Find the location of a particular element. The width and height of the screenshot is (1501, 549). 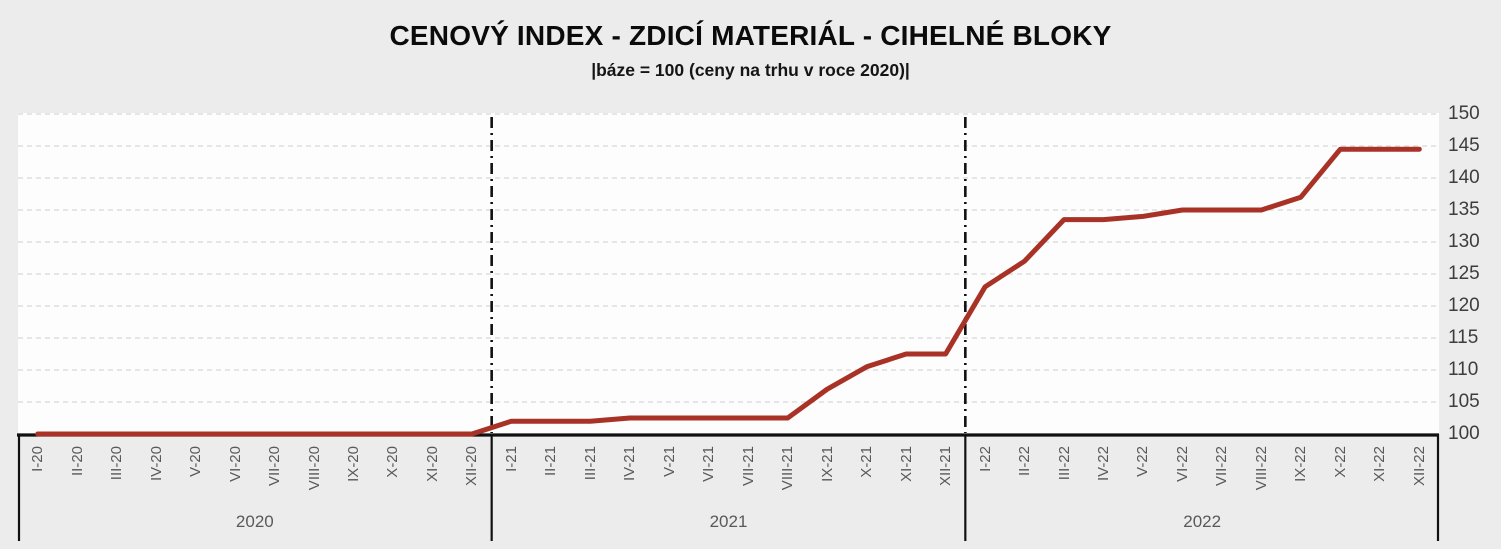

y-tick-label: 145 is located at coordinates (1464, 145).